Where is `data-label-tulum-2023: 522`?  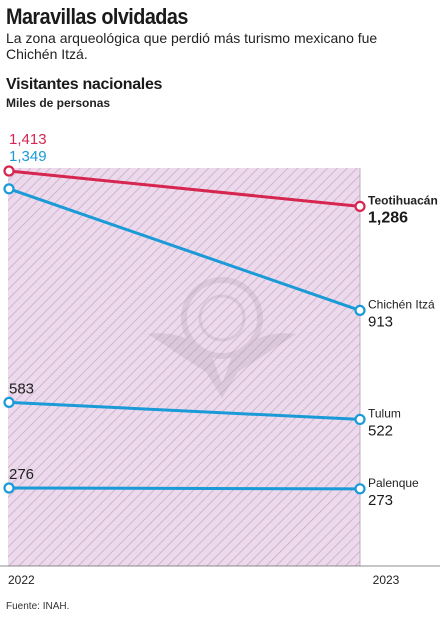 data-label-tulum-2023: 522 is located at coordinates (380, 430).